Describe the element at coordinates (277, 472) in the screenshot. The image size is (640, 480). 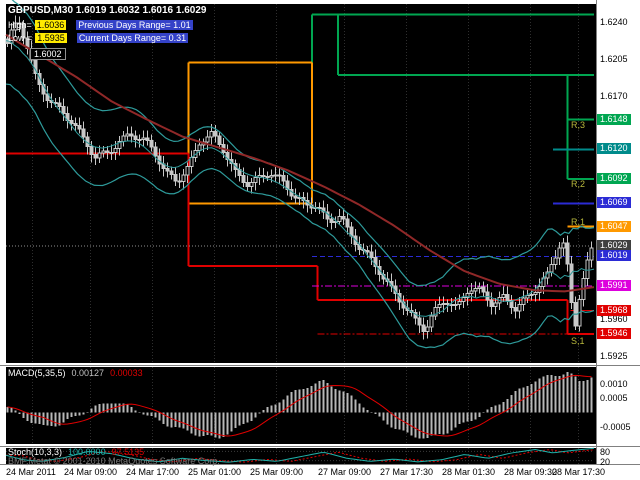
I see `time-label: 25 Mar 09:00` at that location.